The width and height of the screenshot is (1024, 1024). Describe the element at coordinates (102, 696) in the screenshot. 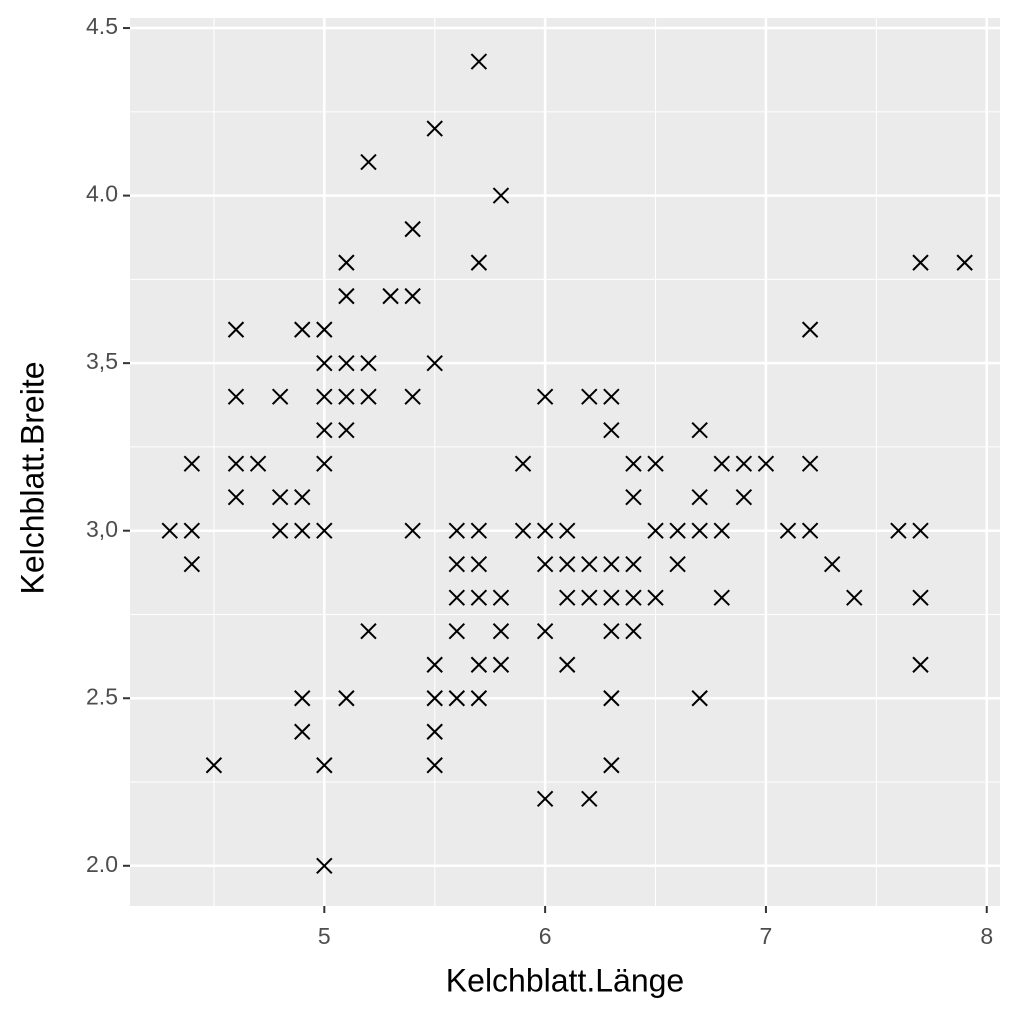

I see `y-tick-label: 2.5` at that location.